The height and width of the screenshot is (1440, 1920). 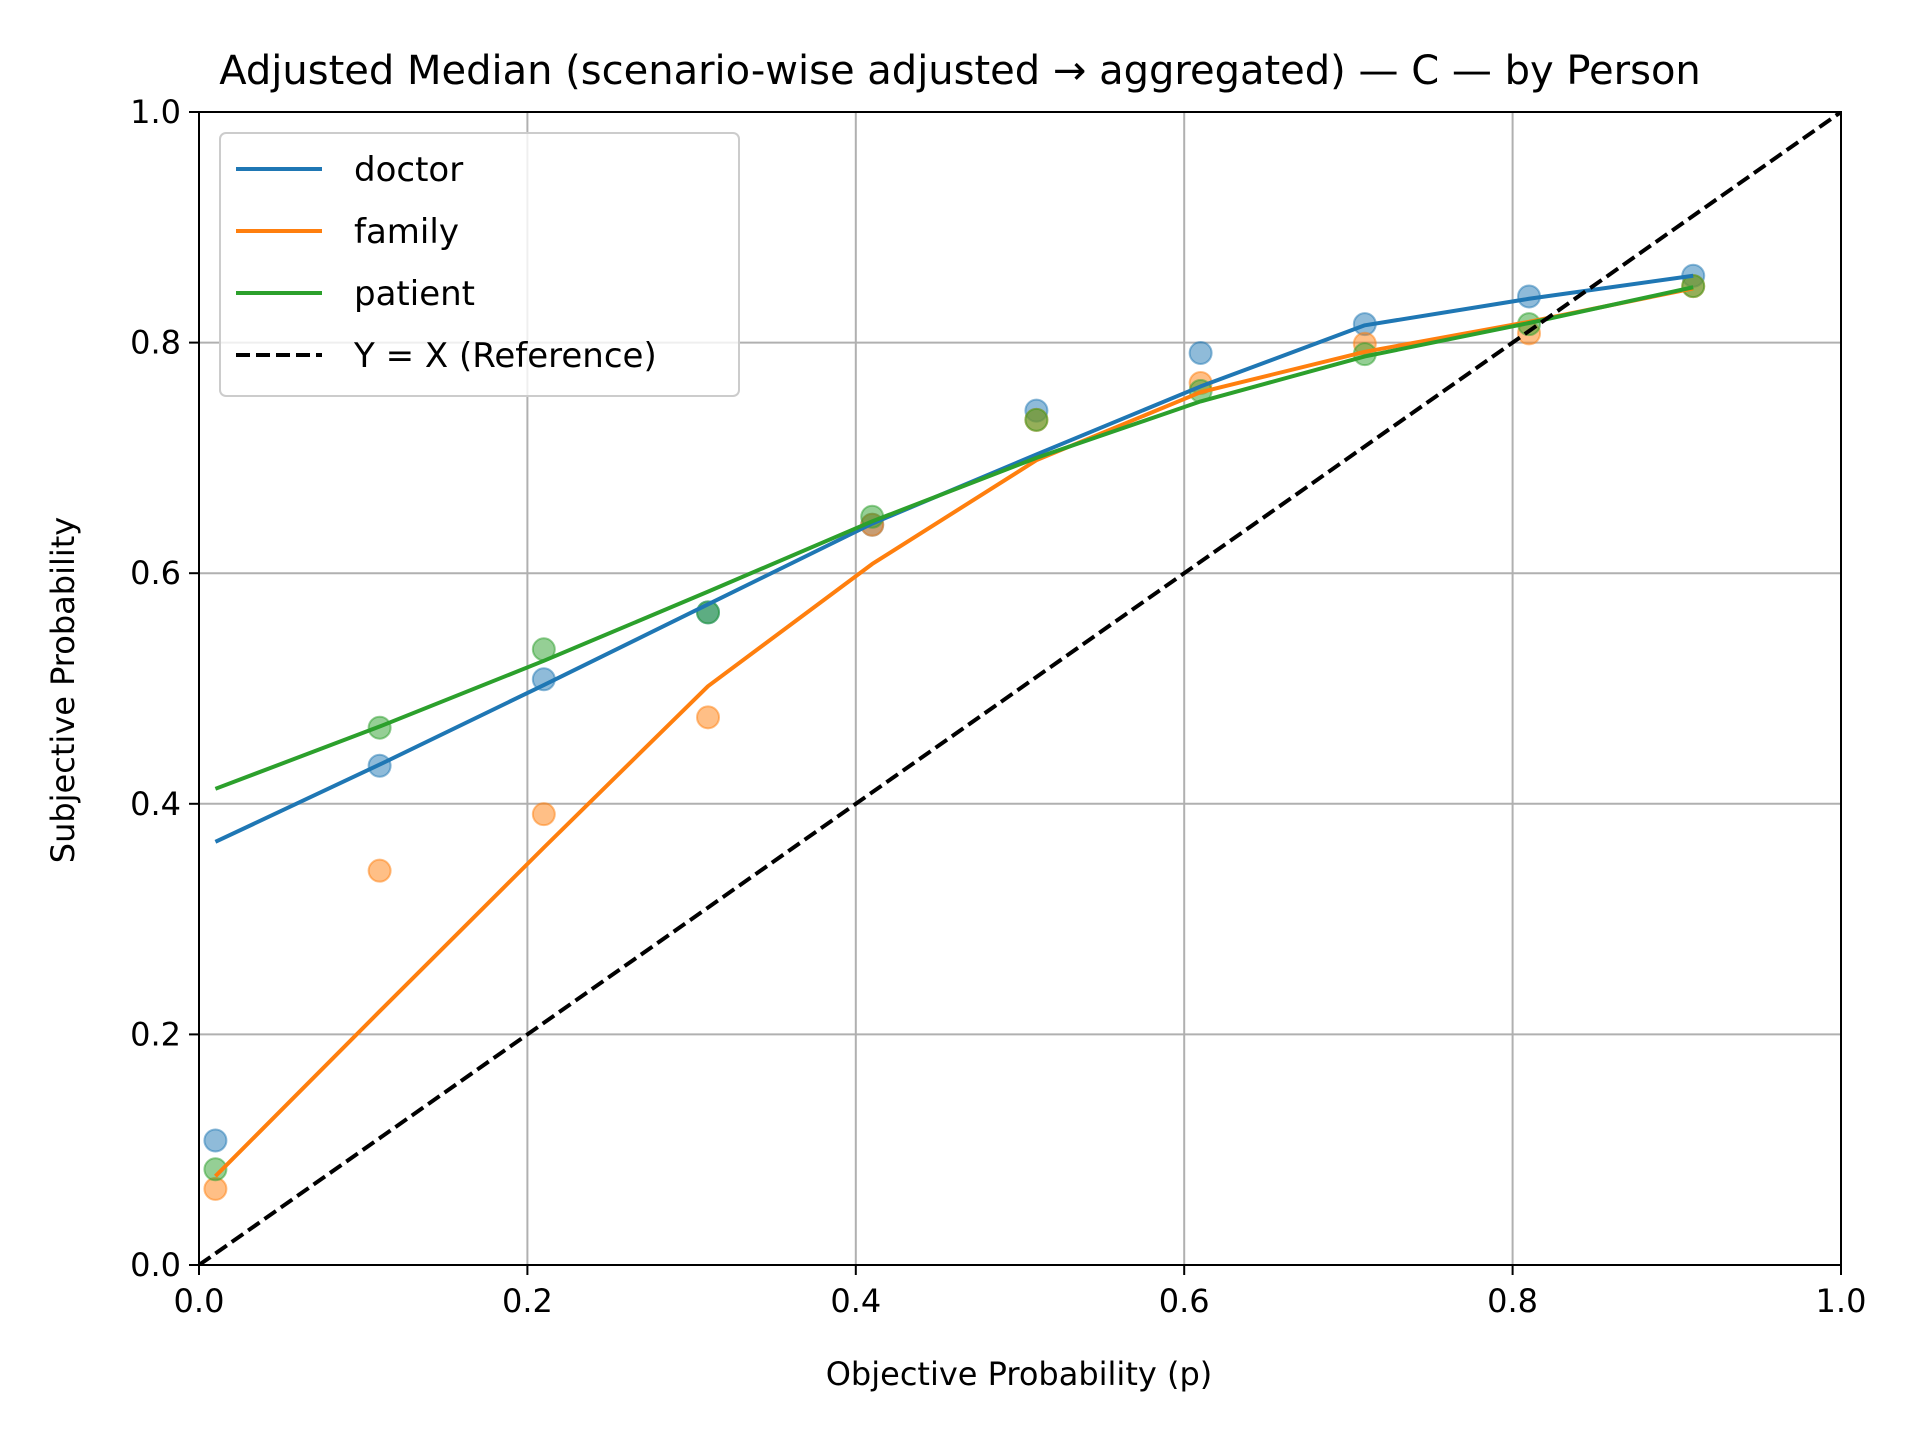 I want to click on x-tick-label: 0.2, so click(x=527, y=1301).